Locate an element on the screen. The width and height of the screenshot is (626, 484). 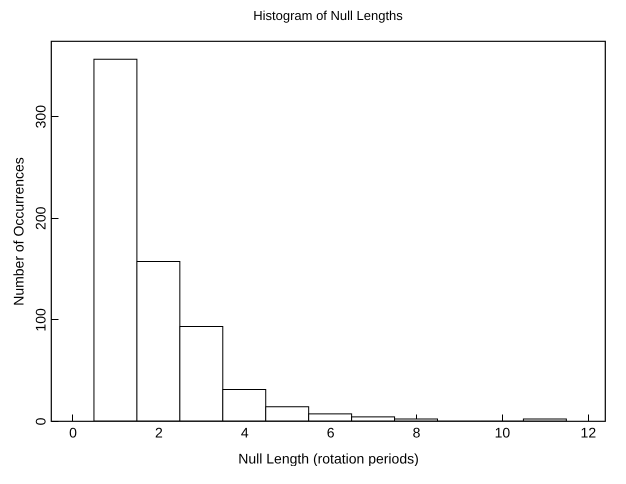
chart-title: Histogram of Null Lengths is located at coordinates (328, 15).